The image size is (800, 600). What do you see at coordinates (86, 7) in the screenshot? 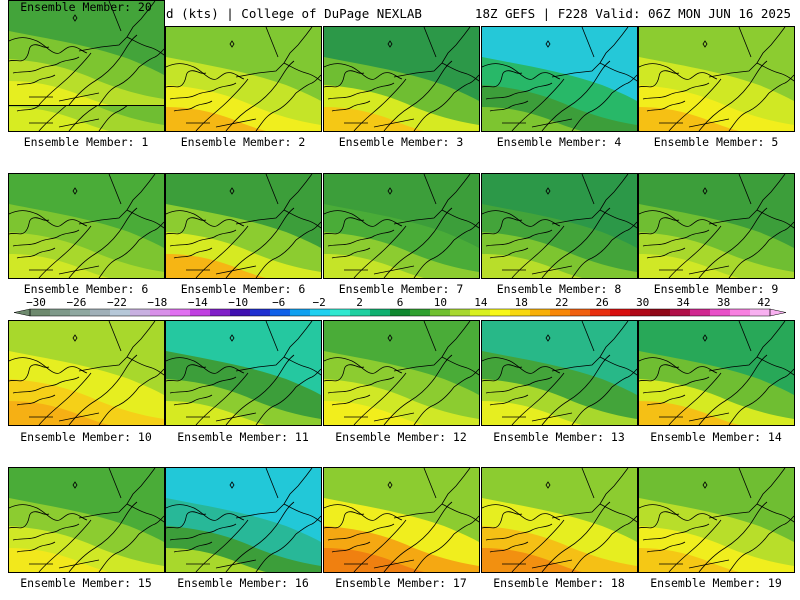
I see `member-label: Ensemble Member: 20` at bounding box center [86, 7].